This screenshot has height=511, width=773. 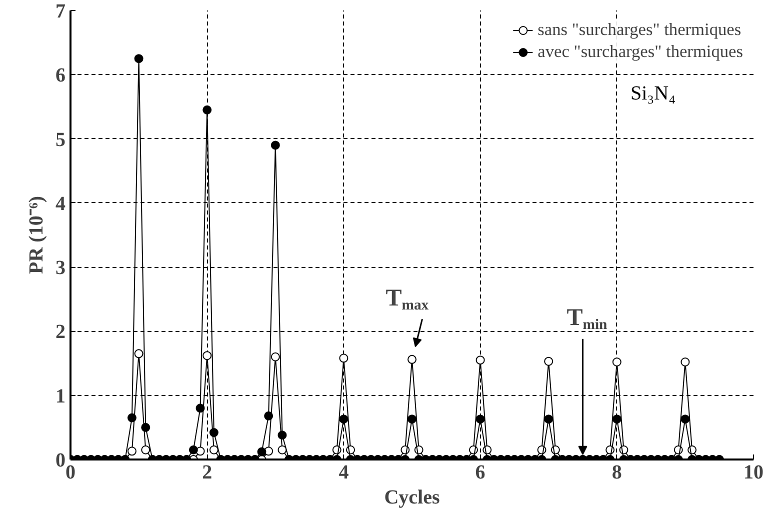 I want to click on x-tick-label: 8, so click(x=617, y=473).